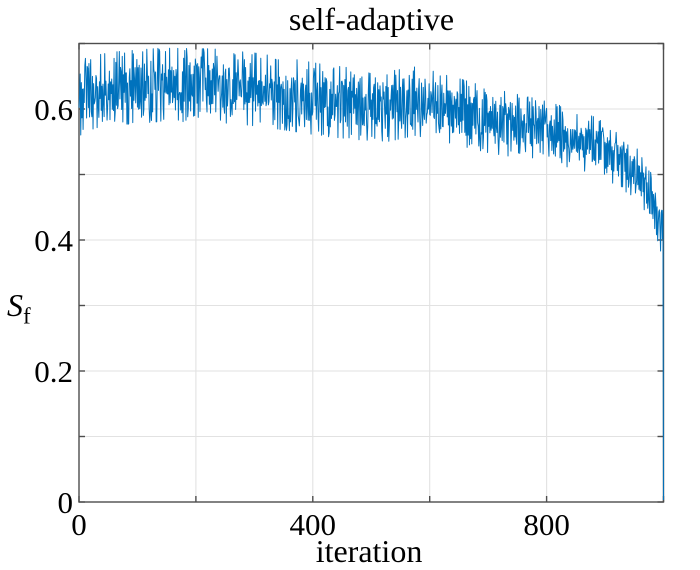 The width and height of the screenshot is (700, 570). What do you see at coordinates (15, 305) in the screenshot?
I see `y-axis-label-base: S` at bounding box center [15, 305].